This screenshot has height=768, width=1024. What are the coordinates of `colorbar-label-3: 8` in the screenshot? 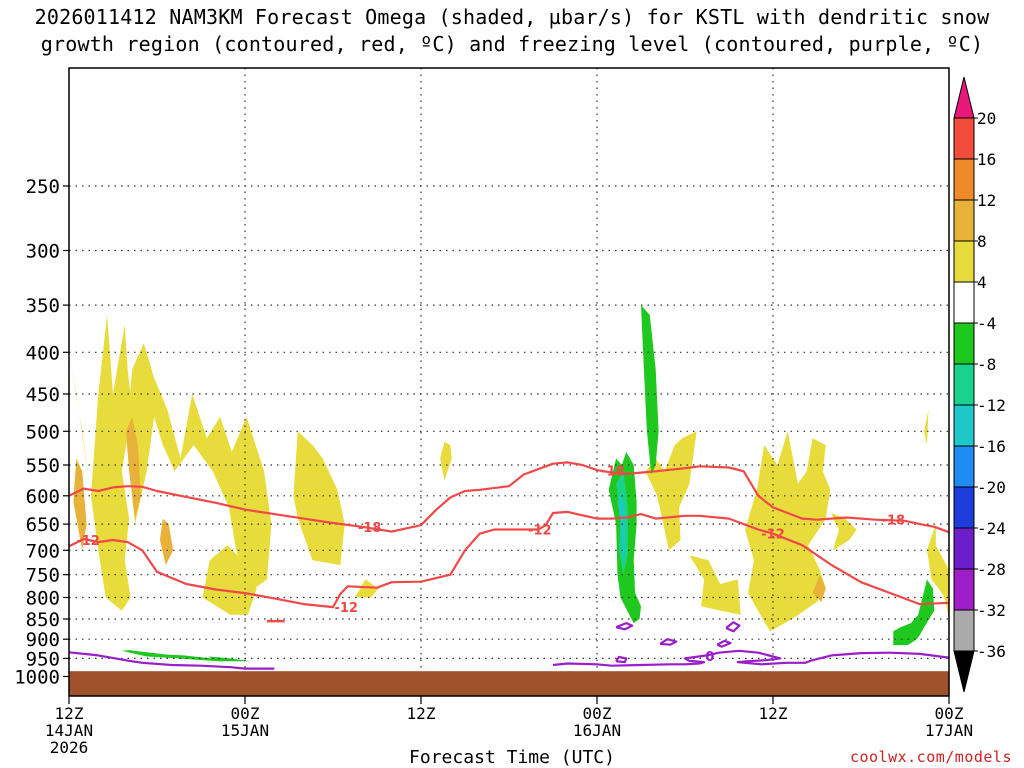 It's located at (982, 241).